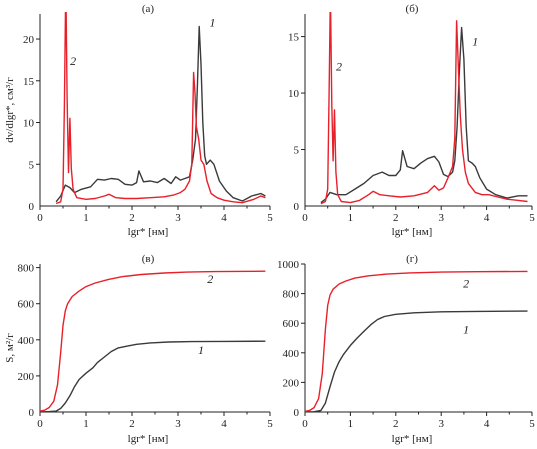 The height and width of the screenshot is (449, 537). What do you see at coordinates (412, 259) in the screenshot?
I see `panel-d-title: (г)` at bounding box center [412, 259].